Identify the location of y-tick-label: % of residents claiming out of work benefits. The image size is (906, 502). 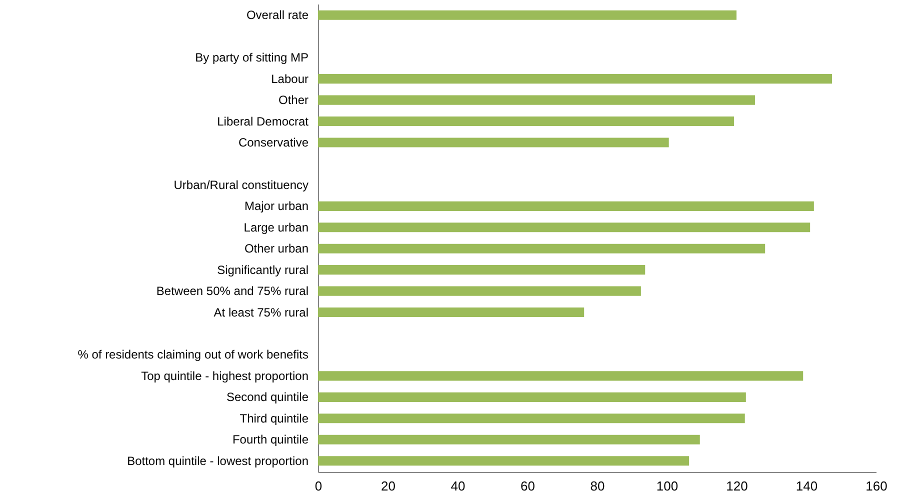
(193, 355).